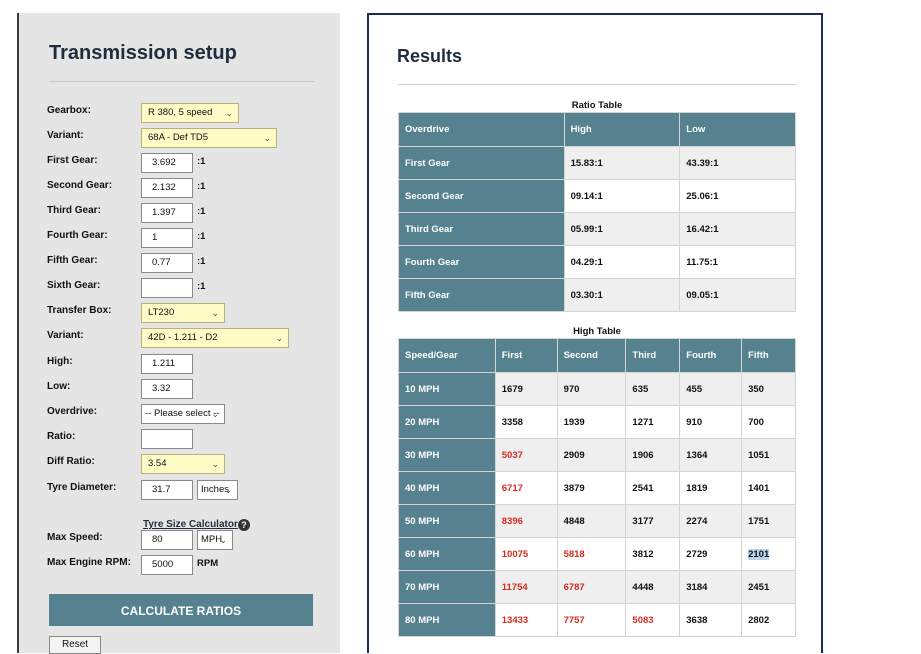 The width and height of the screenshot is (921, 654). What do you see at coordinates (167, 263) in the screenshot?
I see `fifth-gear-input: 0.77` at bounding box center [167, 263].